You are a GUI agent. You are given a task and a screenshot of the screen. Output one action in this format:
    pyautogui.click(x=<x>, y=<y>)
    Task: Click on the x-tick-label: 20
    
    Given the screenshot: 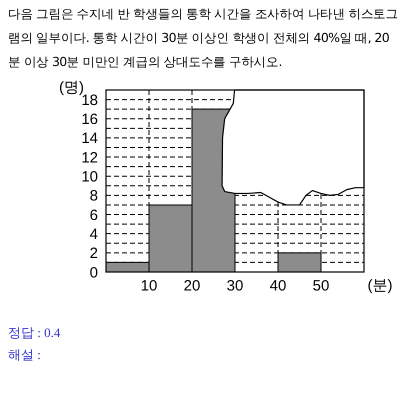 What is the action you would take?
    pyautogui.click(x=192, y=286)
    